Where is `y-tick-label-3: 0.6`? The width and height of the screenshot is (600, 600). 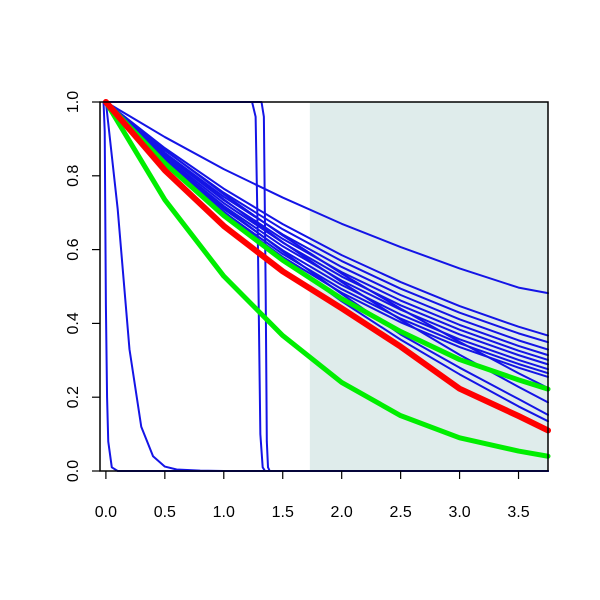
y-tick-label-3: 0.6 is located at coordinates (73, 249).